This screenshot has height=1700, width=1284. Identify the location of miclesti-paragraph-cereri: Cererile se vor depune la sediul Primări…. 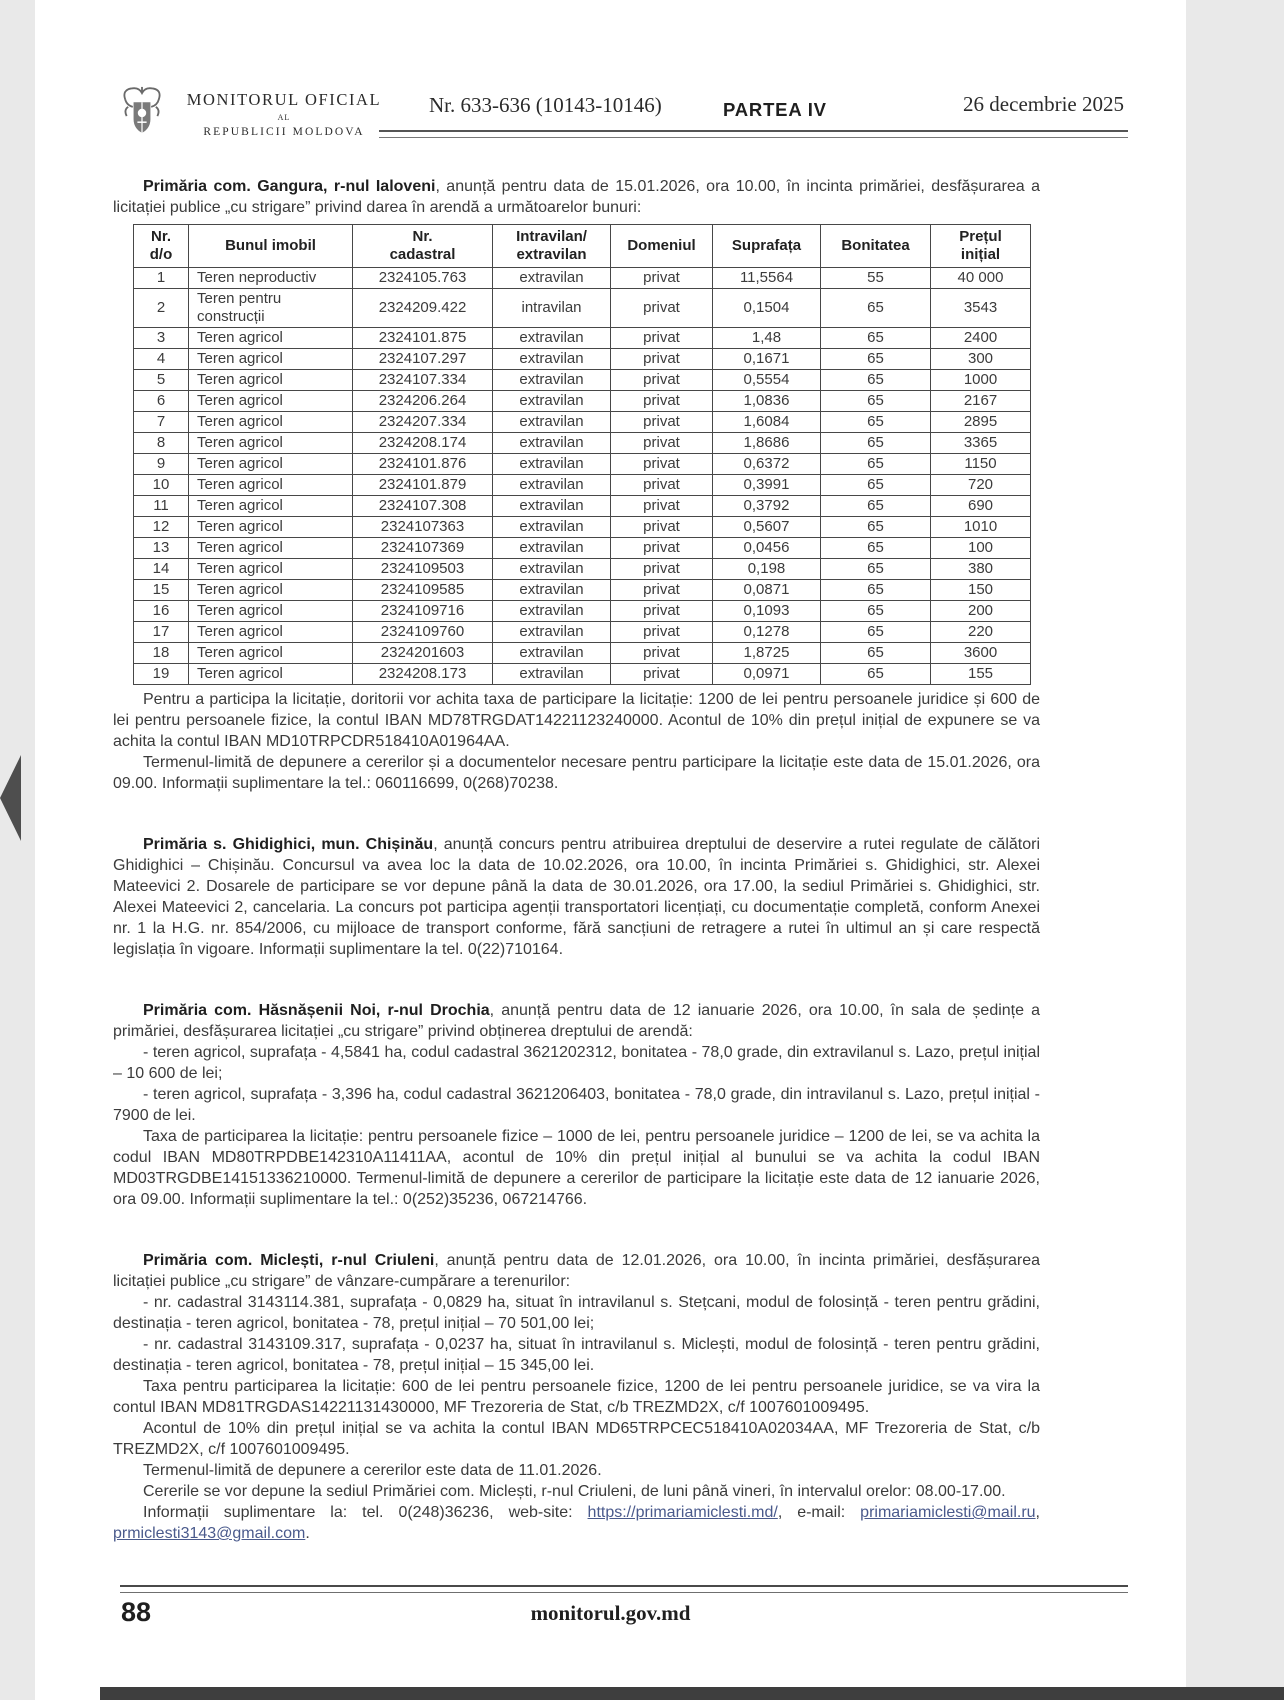
(574, 1491).